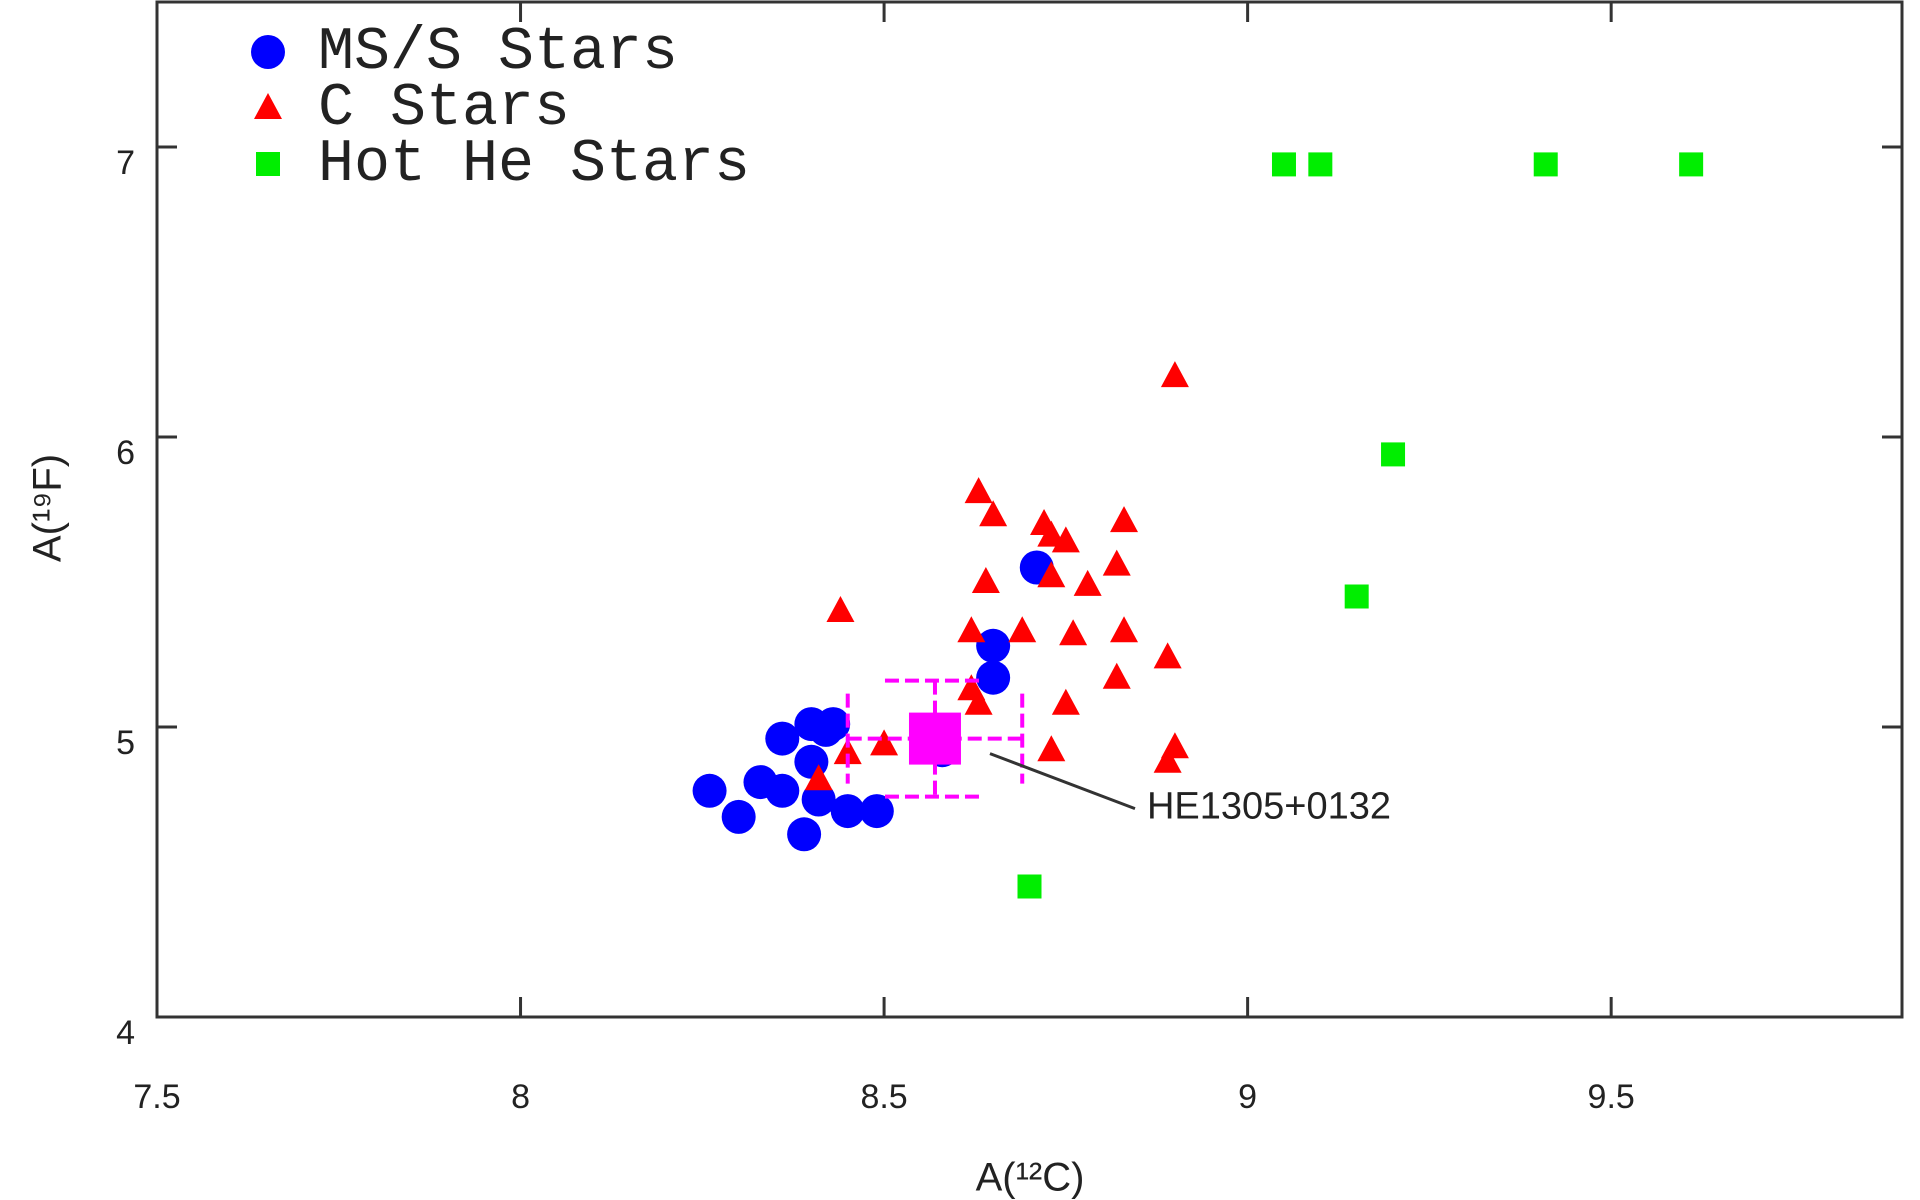  Describe the element at coordinates (883, 1097) in the screenshot. I see `x-tick-label: 8.5` at that location.